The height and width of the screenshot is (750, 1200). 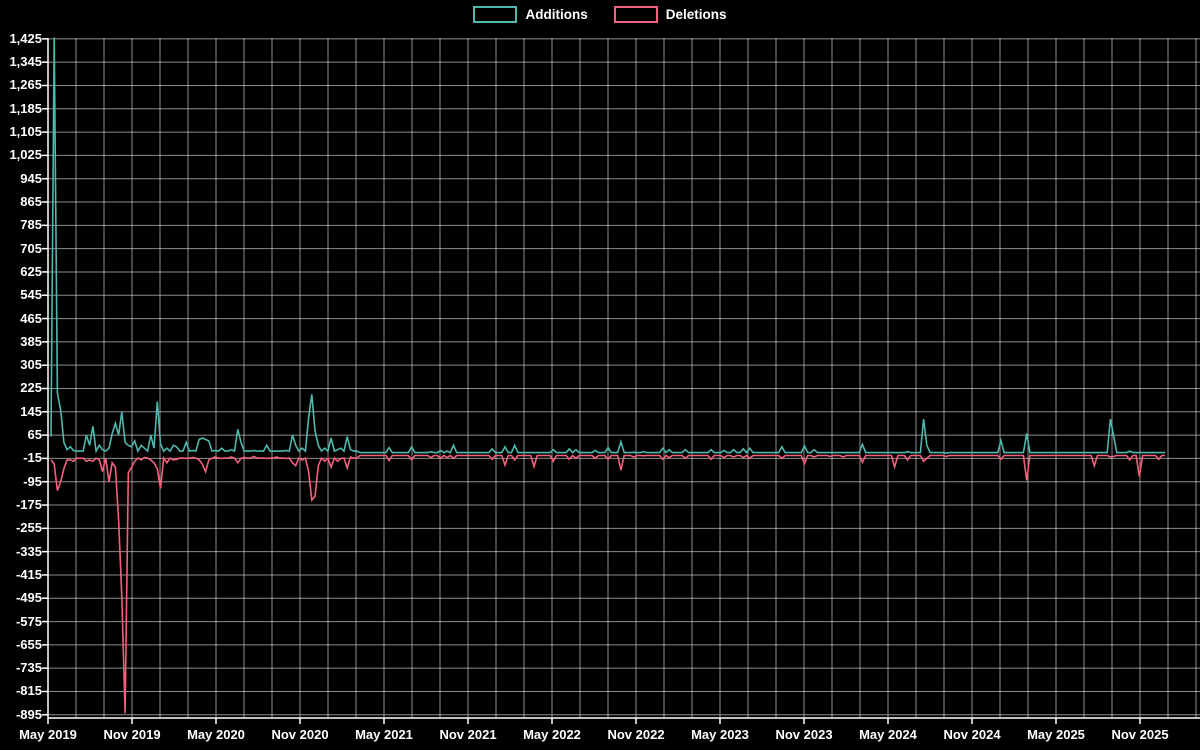 What do you see at coordinates (31, 318) in the screenshot?
I see `y-tick-label: 465` at bounding box center [31, 318].